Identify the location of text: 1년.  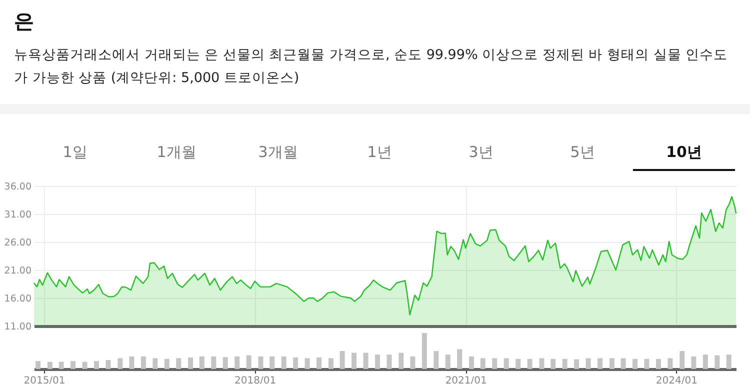
(379, 152).